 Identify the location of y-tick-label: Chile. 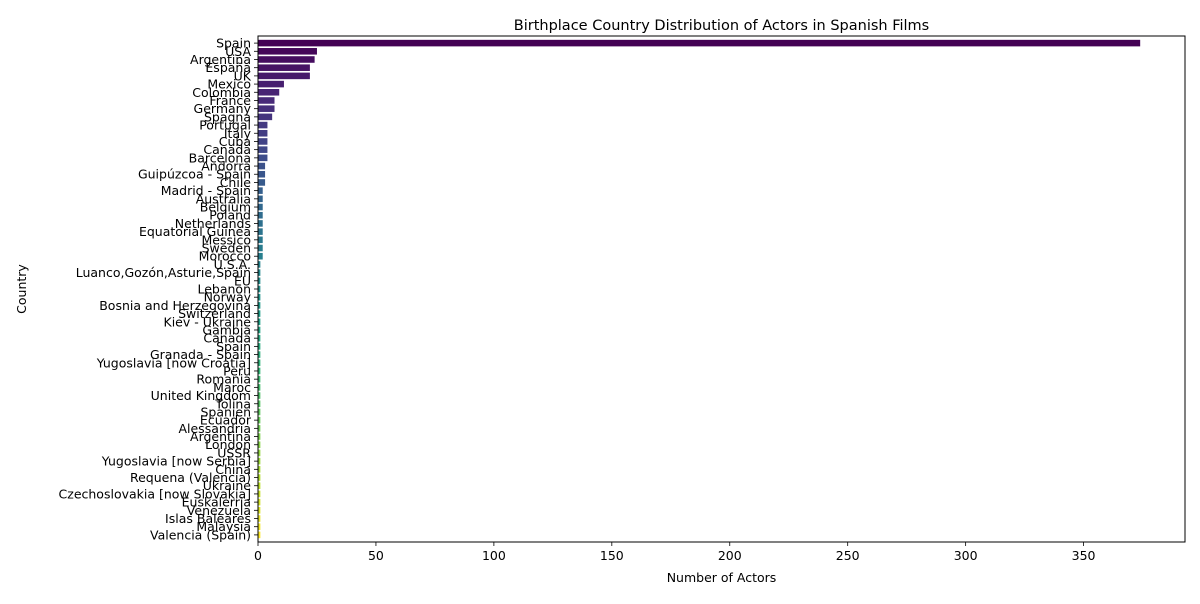
(236, 182).